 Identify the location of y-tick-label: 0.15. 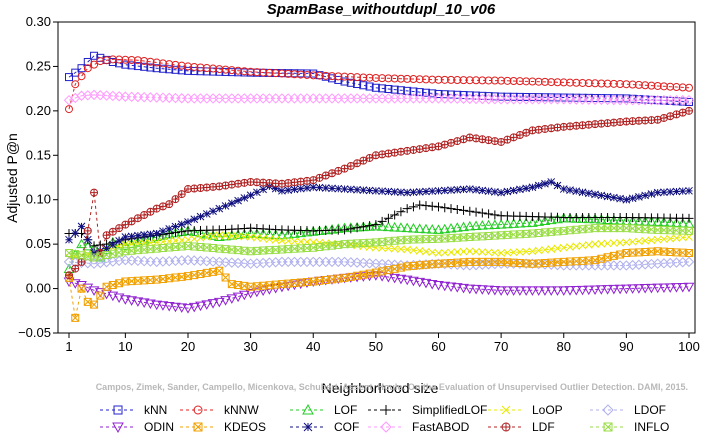
(38, 154).